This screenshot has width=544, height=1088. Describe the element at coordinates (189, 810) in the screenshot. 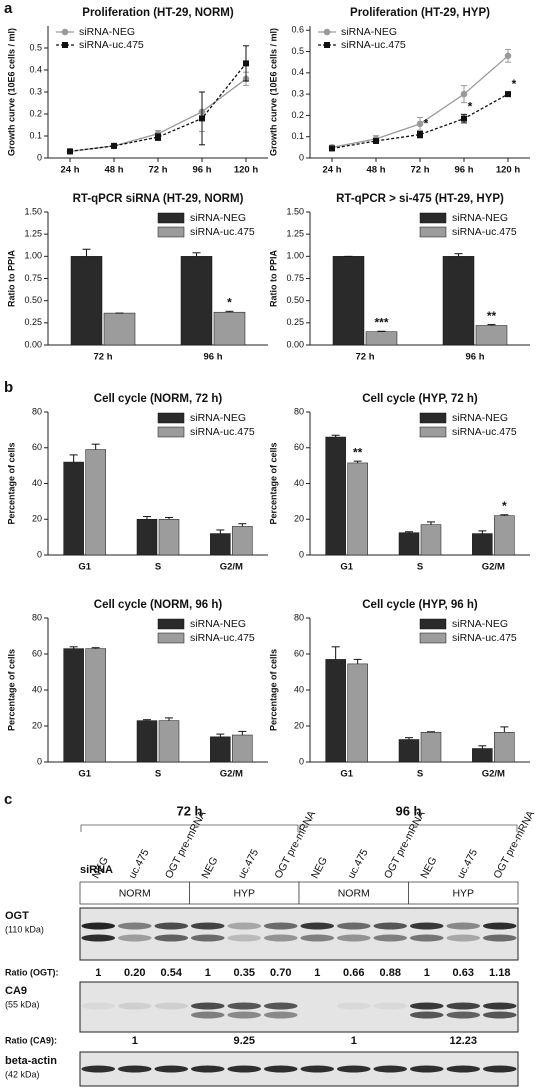

I see `time-label: 72 h` at that location.